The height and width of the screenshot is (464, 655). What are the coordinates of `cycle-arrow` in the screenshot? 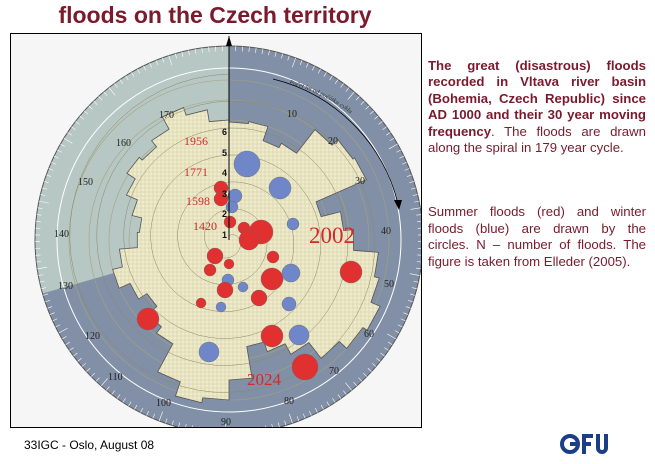 It's located at (335, 141).